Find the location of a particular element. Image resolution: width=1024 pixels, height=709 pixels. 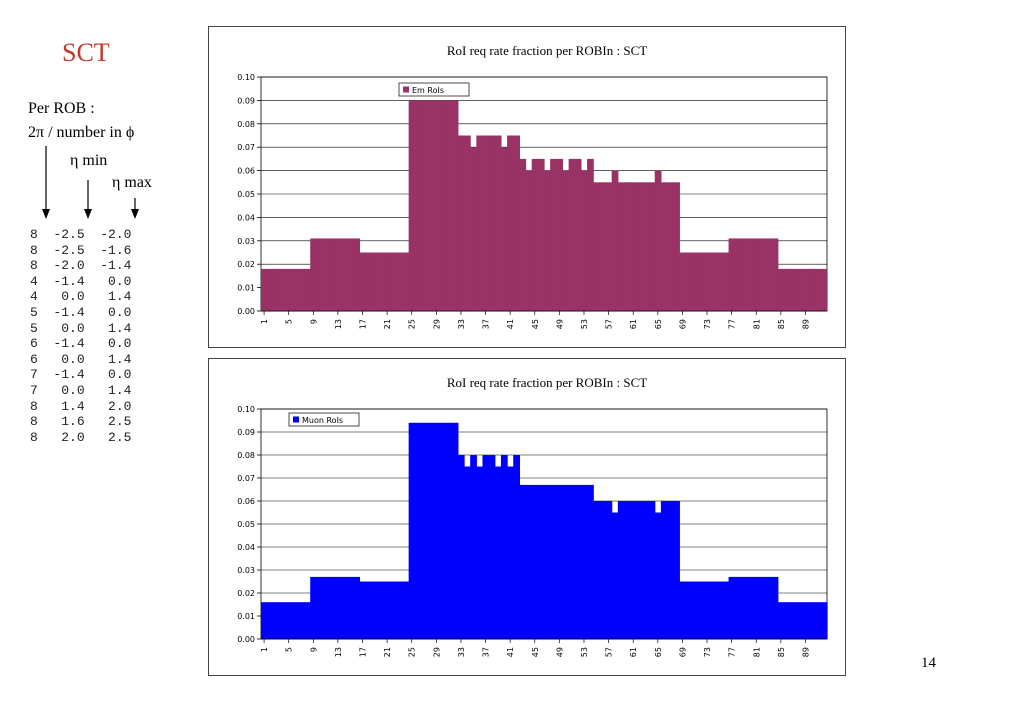

table-row: 8 -2.5 -2.0 is located at coordinates (80, 235).